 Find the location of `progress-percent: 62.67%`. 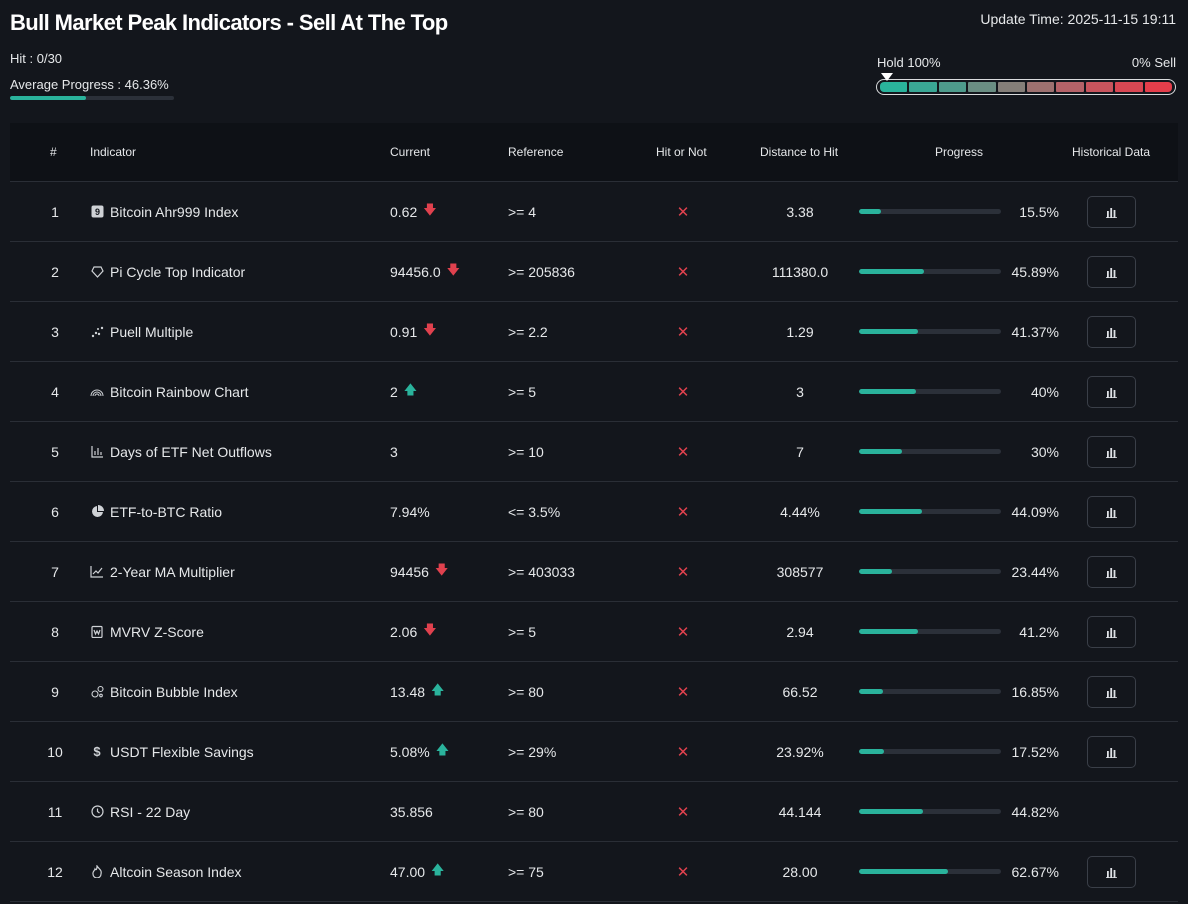

progress-percent: 62.67% is located at coordinates (1035, 871).